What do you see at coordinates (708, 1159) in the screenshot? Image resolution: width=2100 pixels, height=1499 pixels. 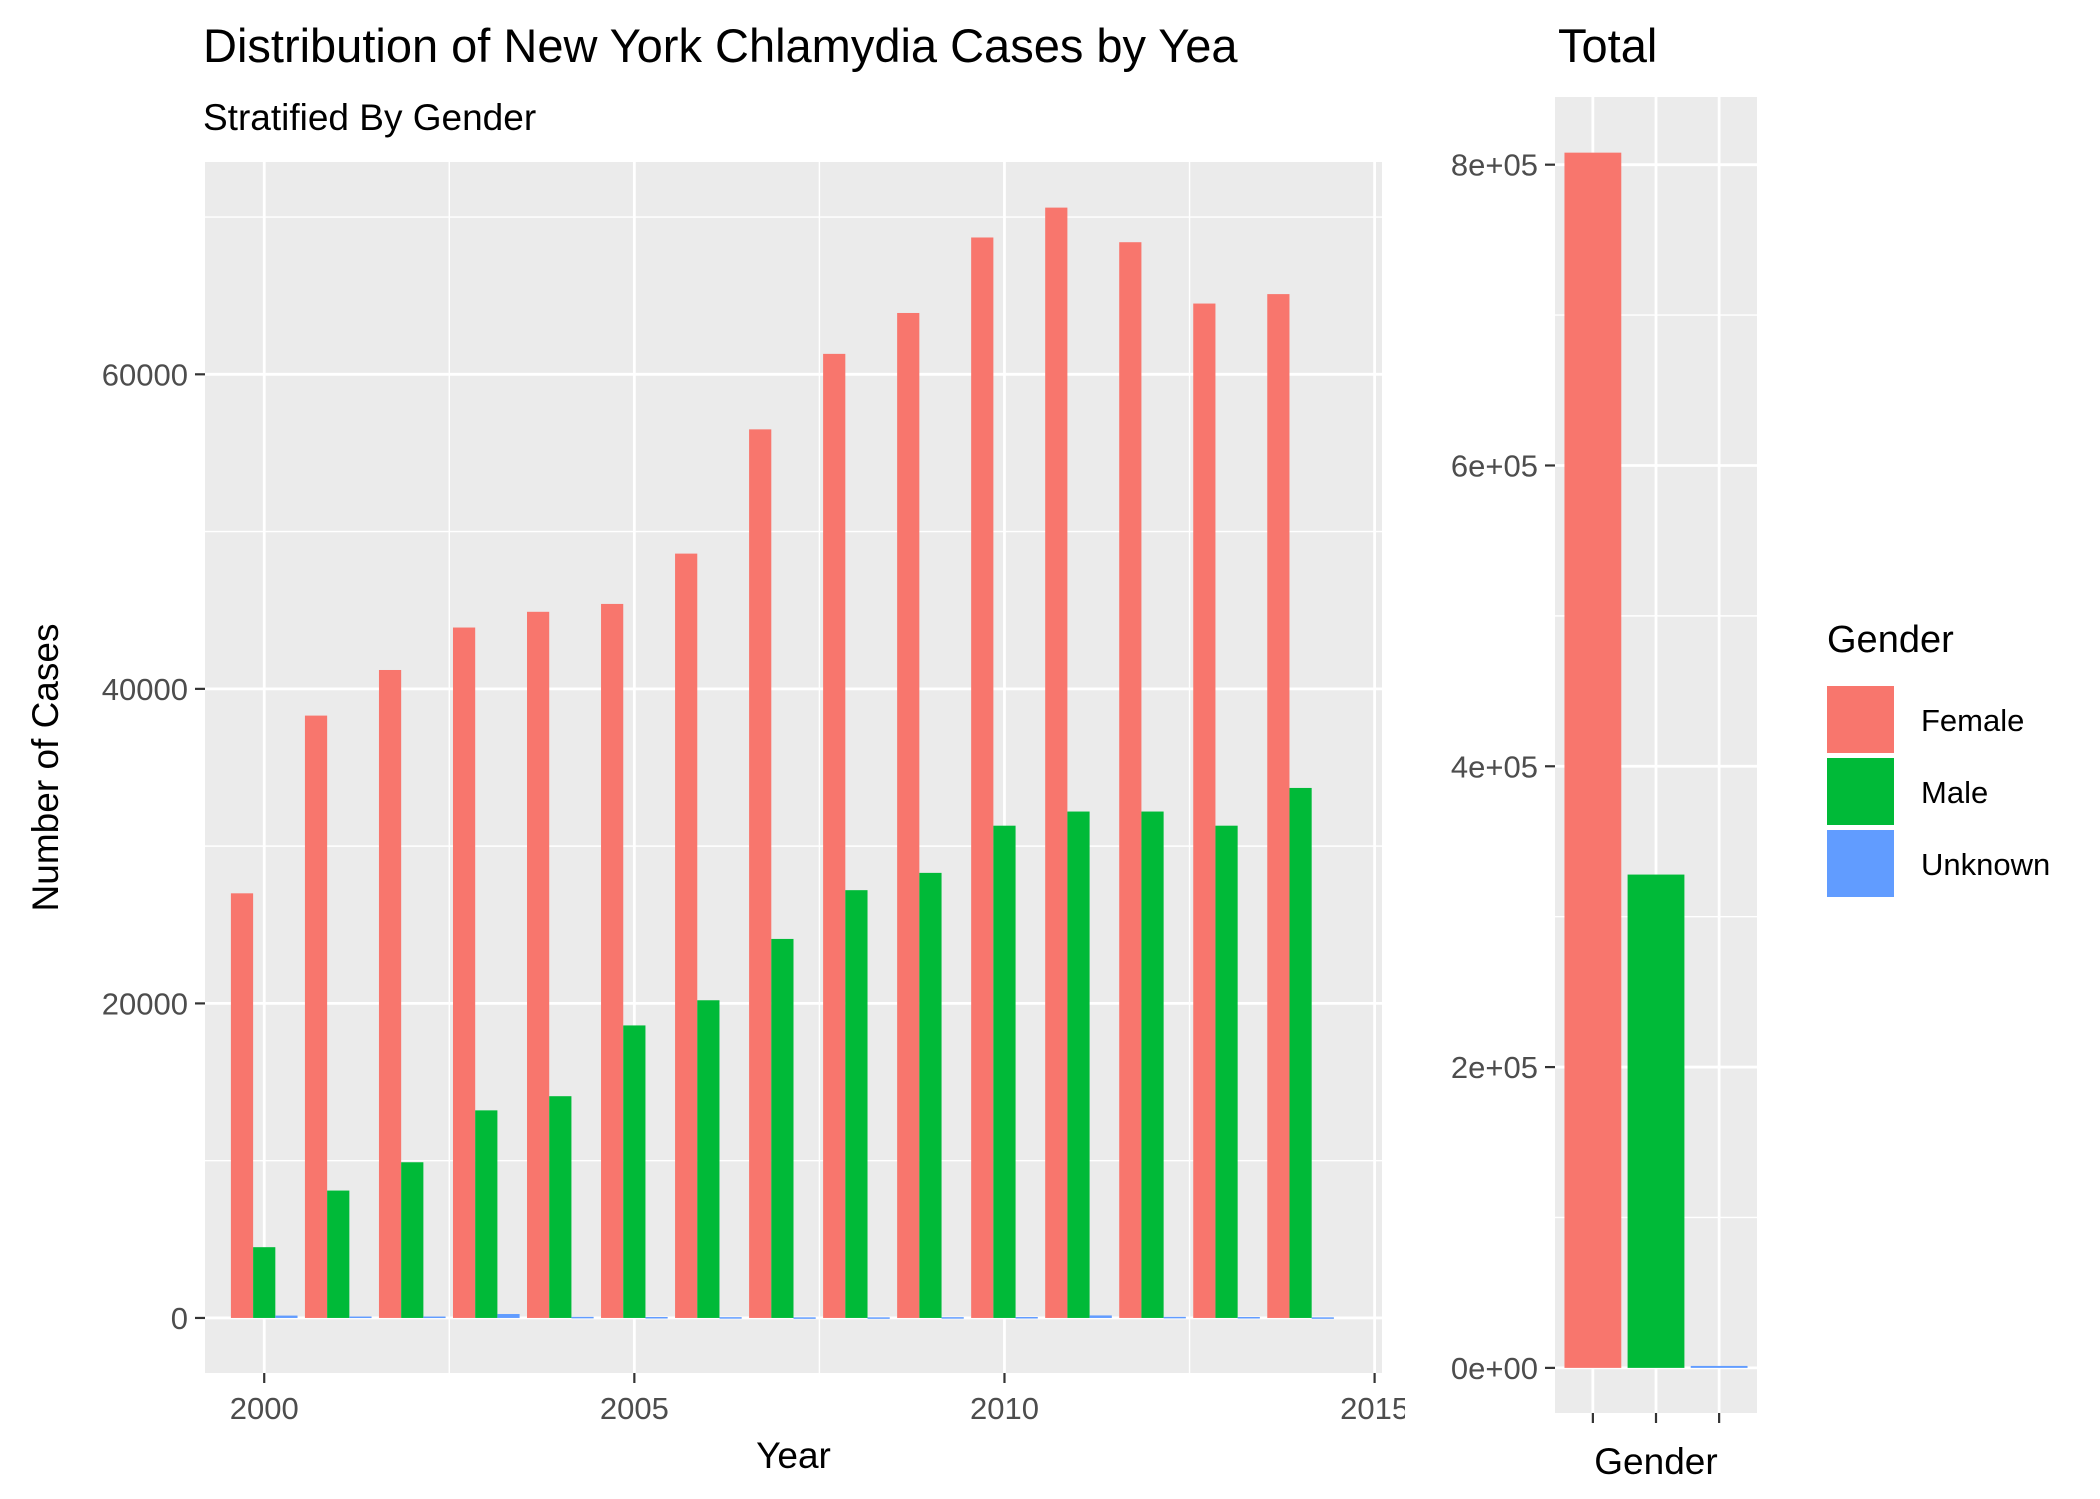 I see `bar-male-2006` at bounding box center [708, 1159].